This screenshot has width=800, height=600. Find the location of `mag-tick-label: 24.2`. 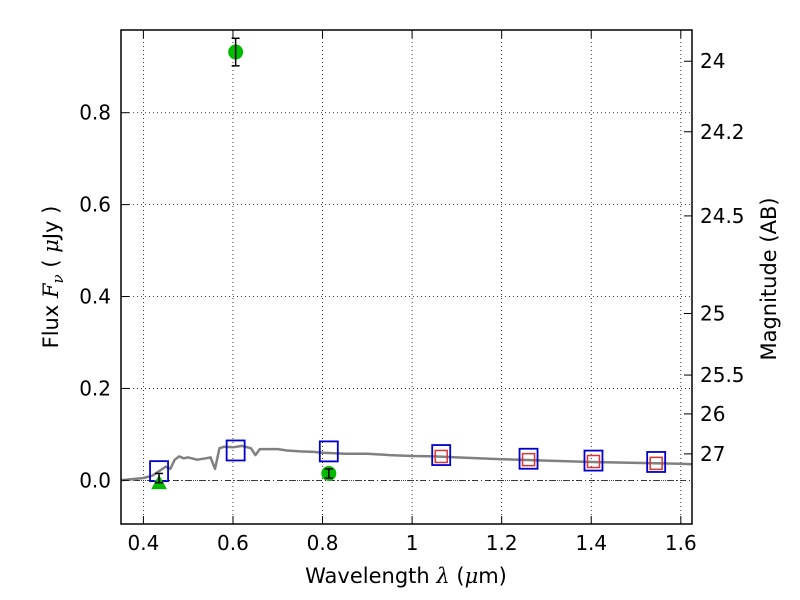

mag-tick-label: 24.2 is located at coordinates (722, 132).